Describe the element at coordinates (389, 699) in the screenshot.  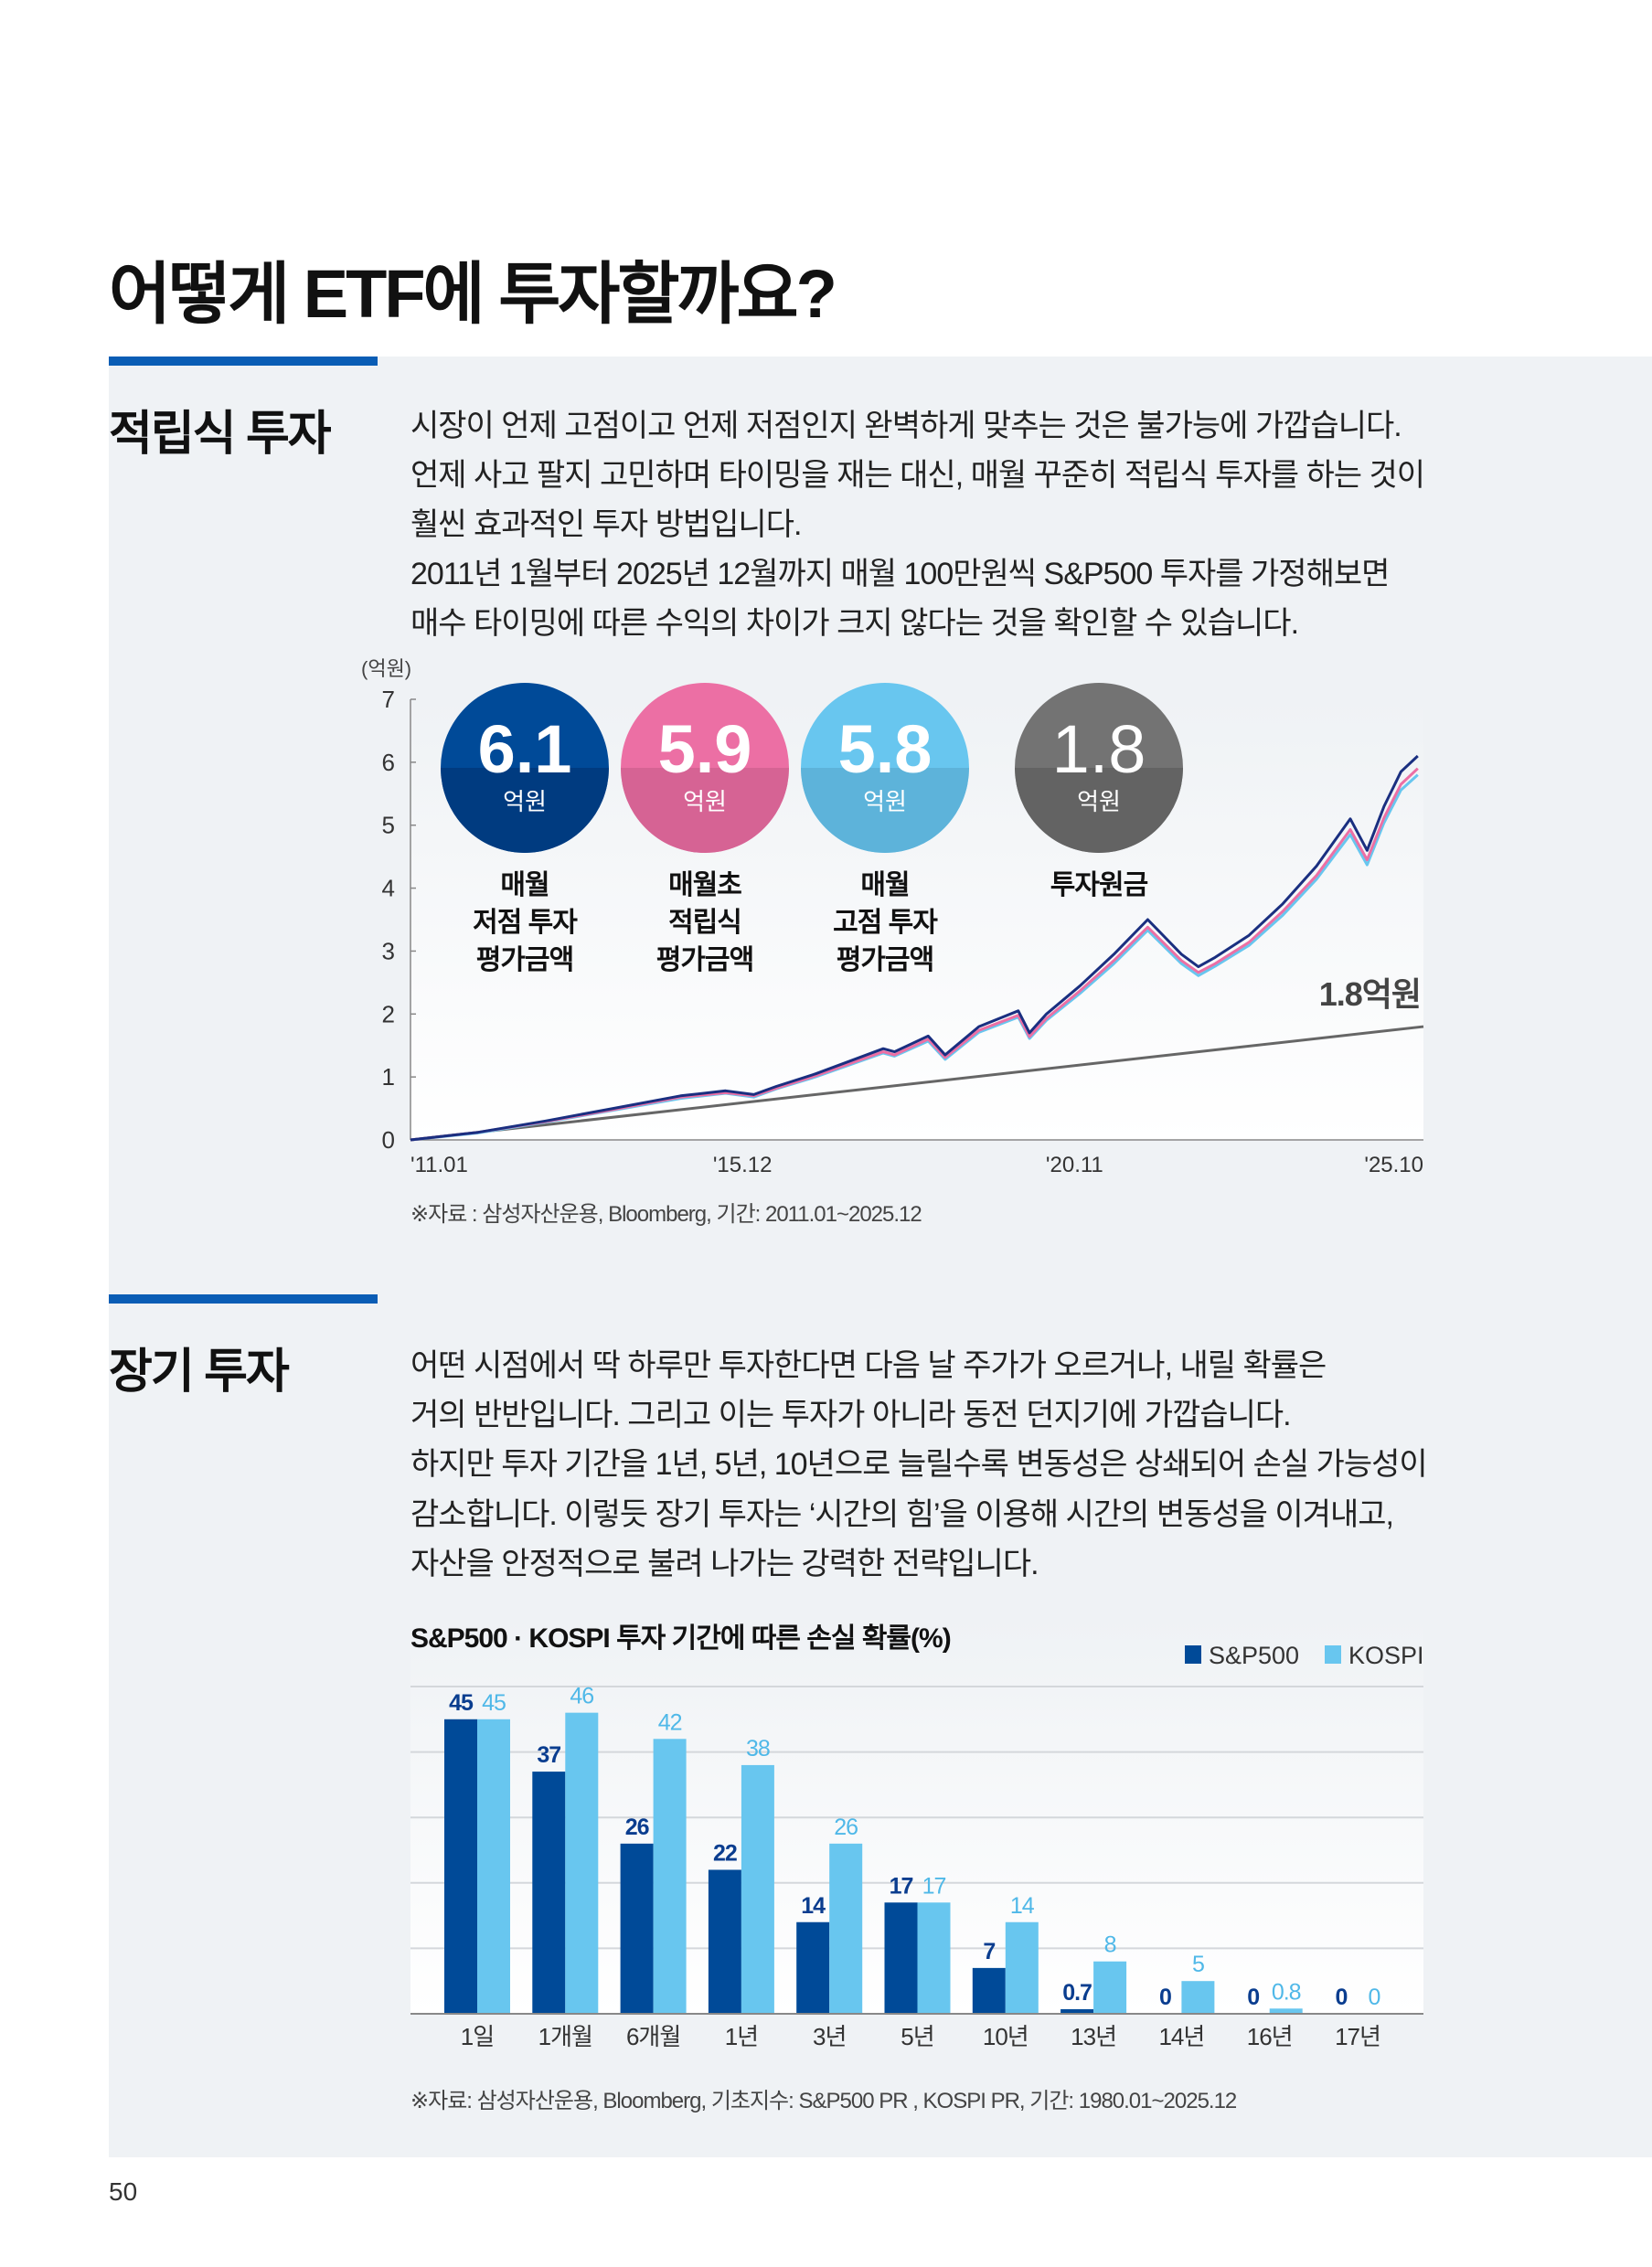
I see `y-tick-label: 7` at that location.